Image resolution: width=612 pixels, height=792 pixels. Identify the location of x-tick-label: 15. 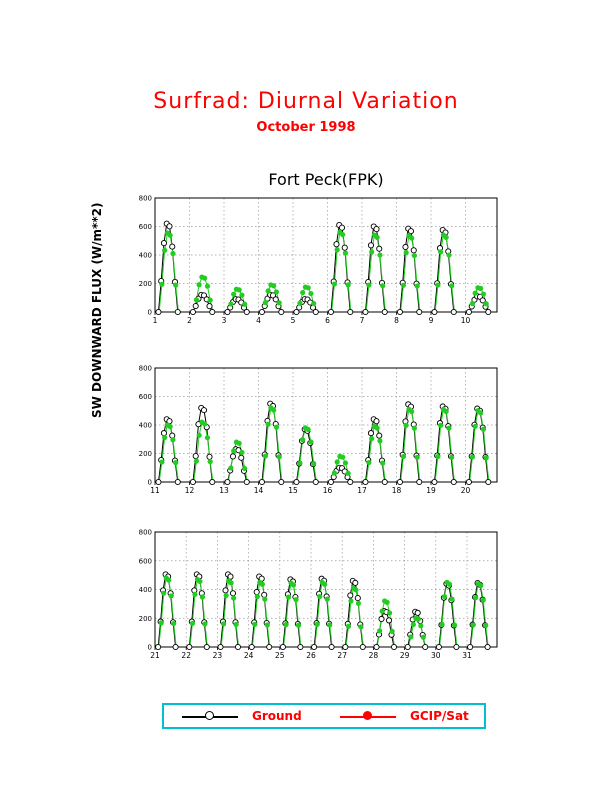
(293, 490).